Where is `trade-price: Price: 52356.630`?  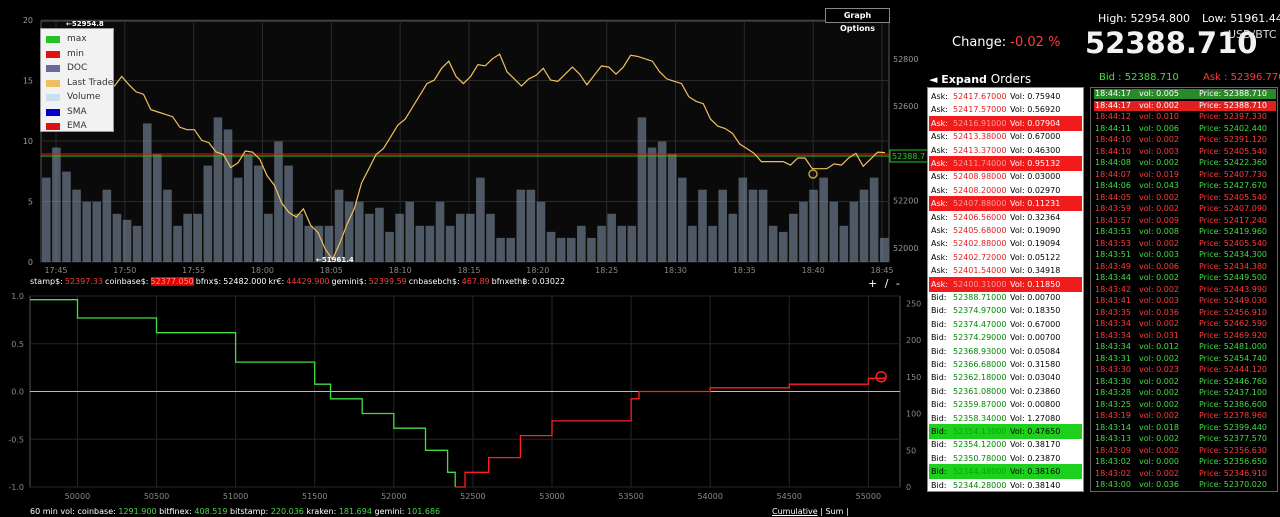
trade-price: Price: 52356.630 is located at coordinates (1233, 450).